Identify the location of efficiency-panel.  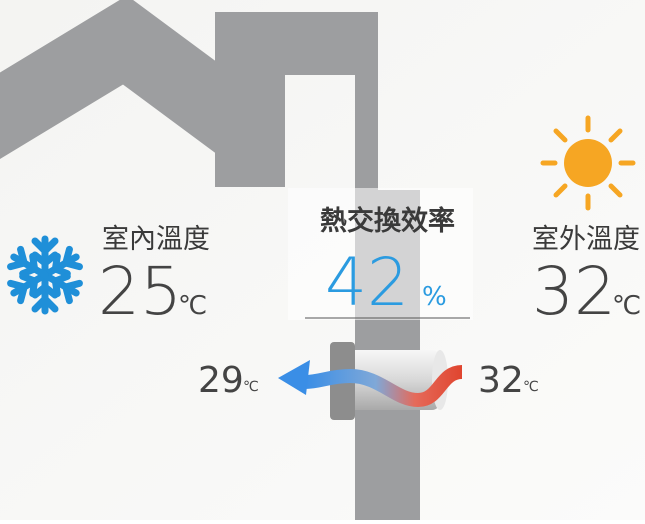
(380, 254).